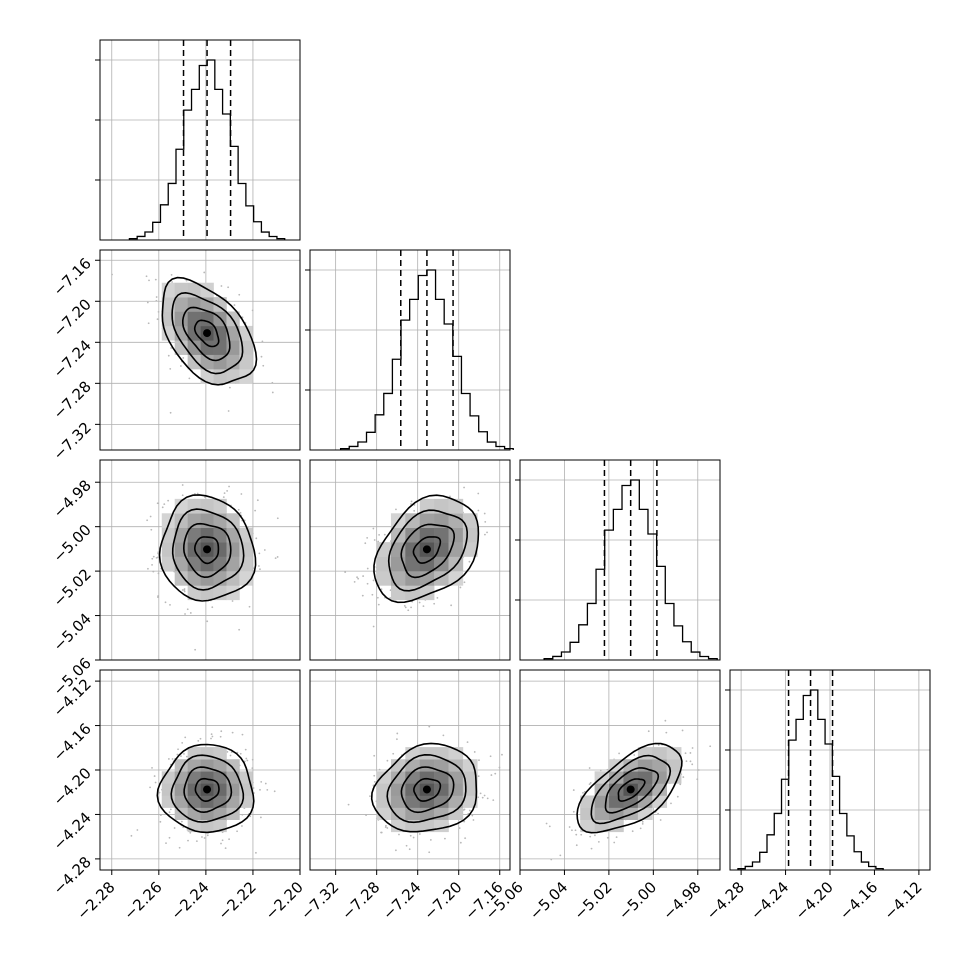 The width and height of the screenshot is (970, 970). I want to click on x-tick-label: −5.04, so click(548, 900).